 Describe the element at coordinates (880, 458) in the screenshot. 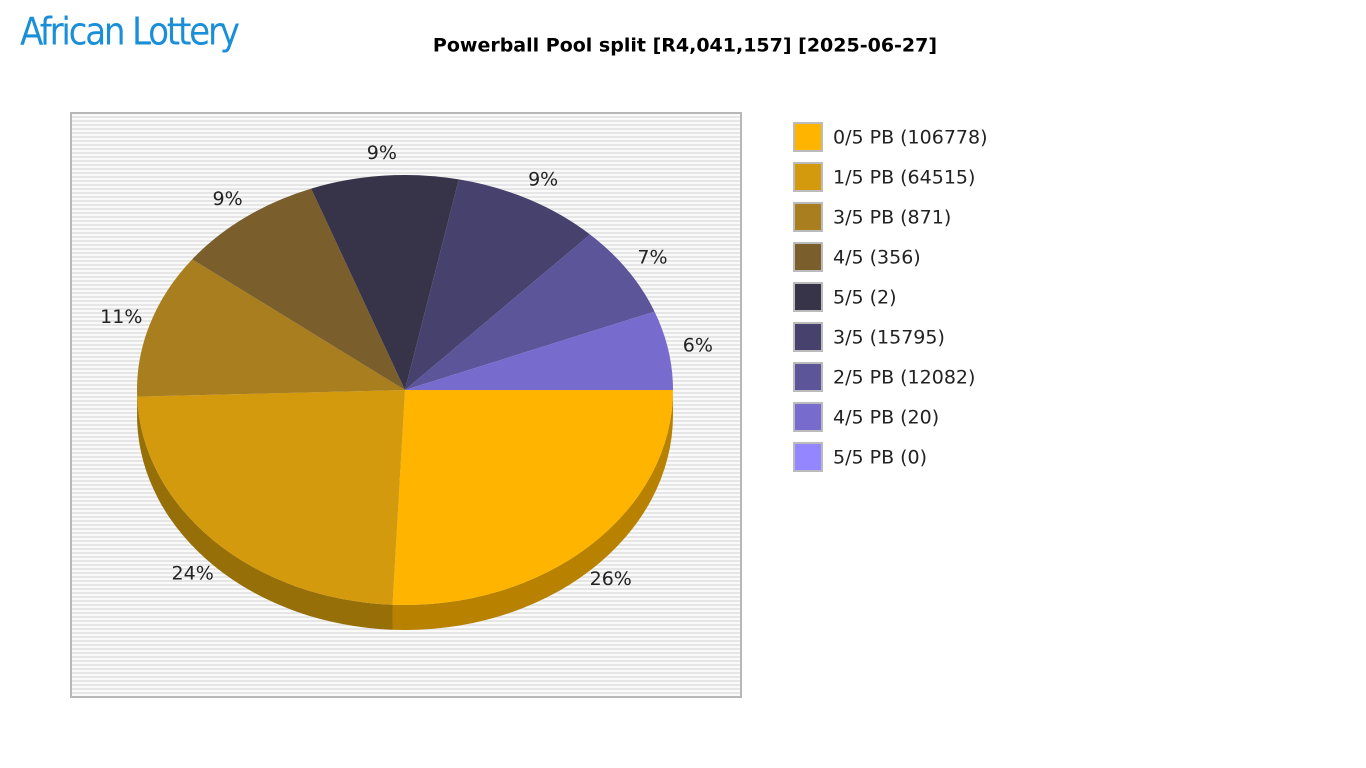

I see `legend-label: 5/5 PB (0)` at that location.